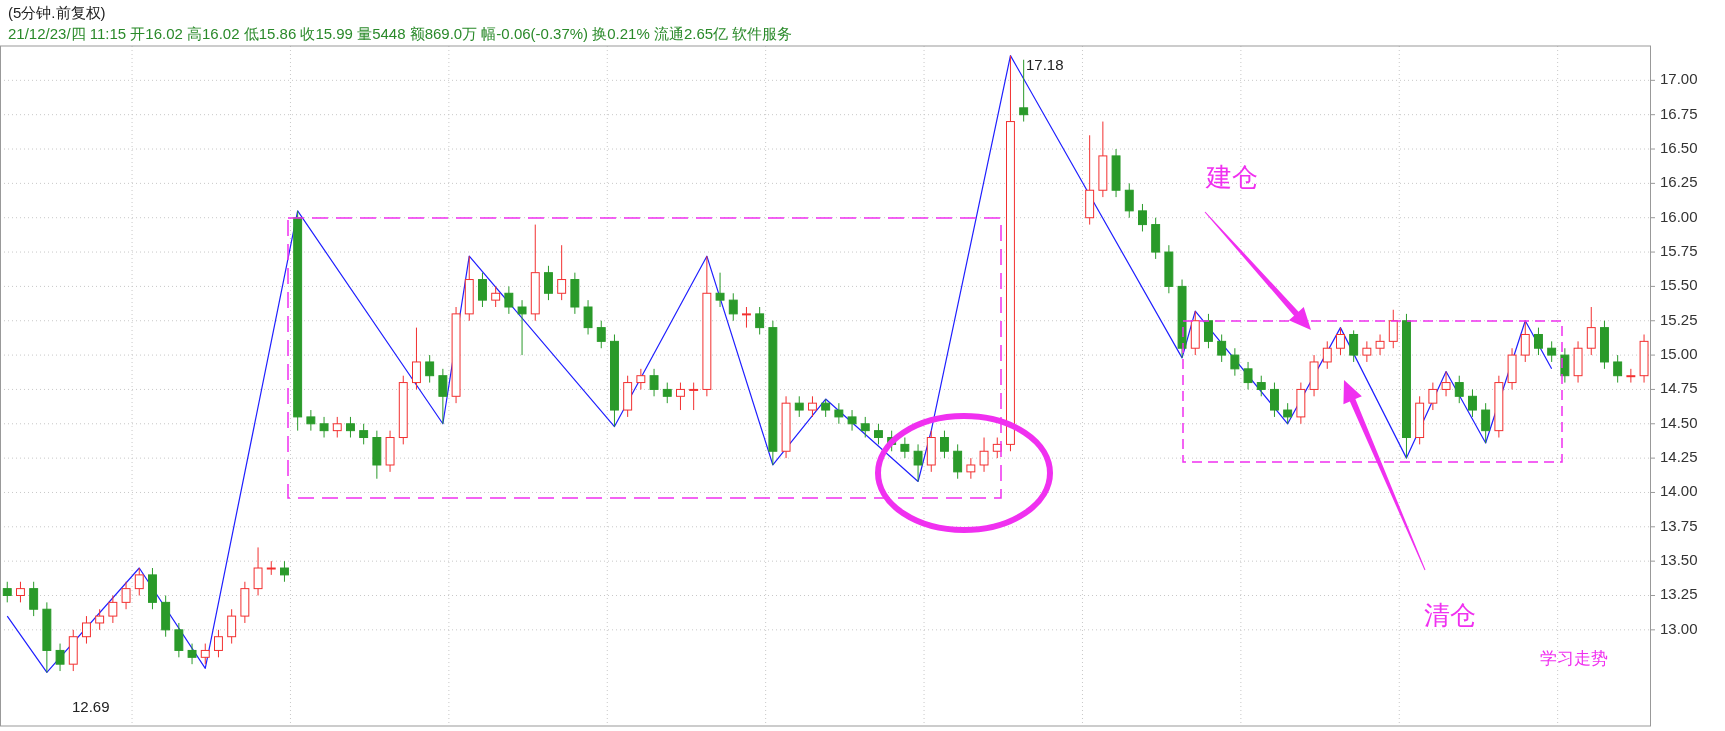  Describe the element at coordinates (1679, 594) in the screenshot. I see `y-tick-label: 13.25` at that location.